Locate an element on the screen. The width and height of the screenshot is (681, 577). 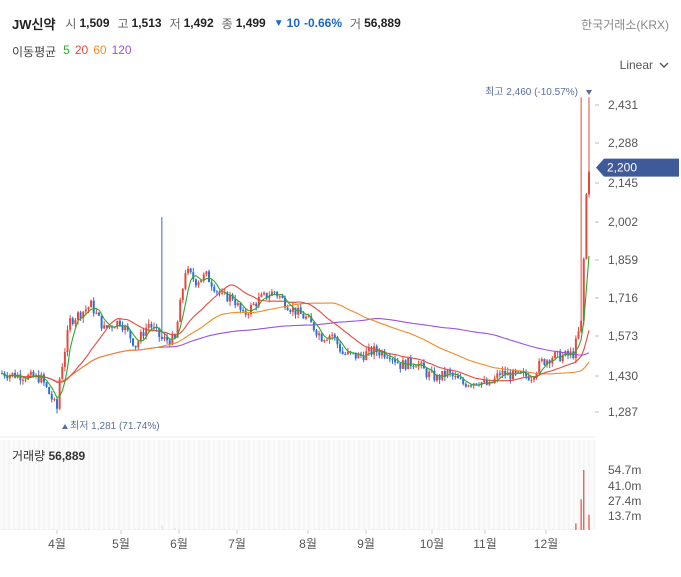
time-axis-label: 9월 is located at coordinates (366, 544).